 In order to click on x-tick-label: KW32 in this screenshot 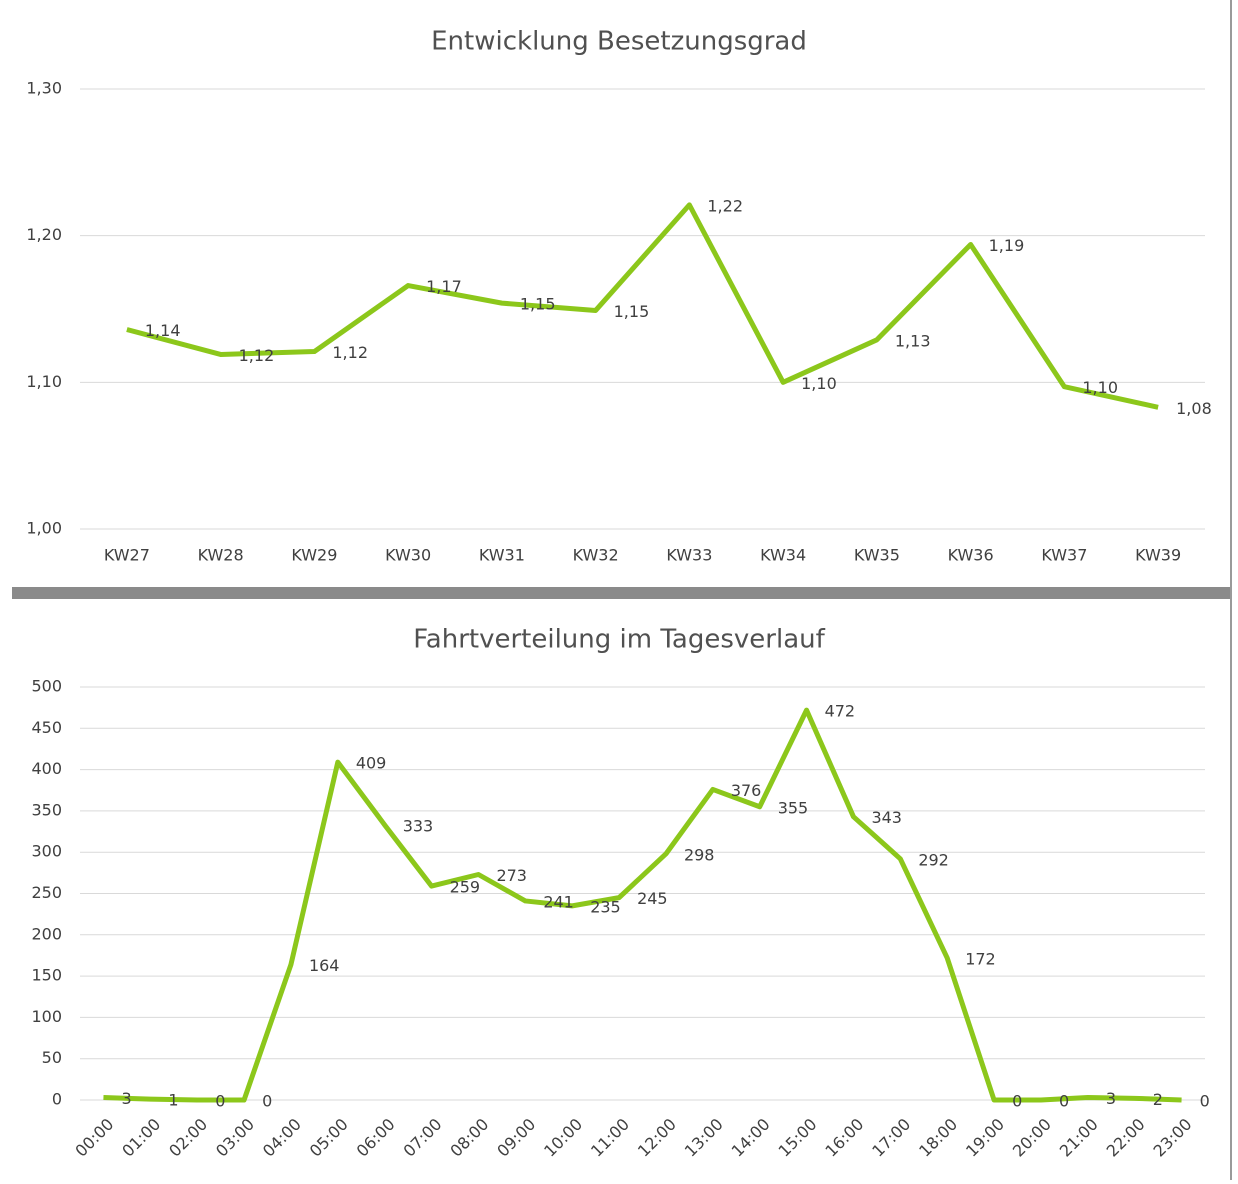, I will do `click(596, 555)`.